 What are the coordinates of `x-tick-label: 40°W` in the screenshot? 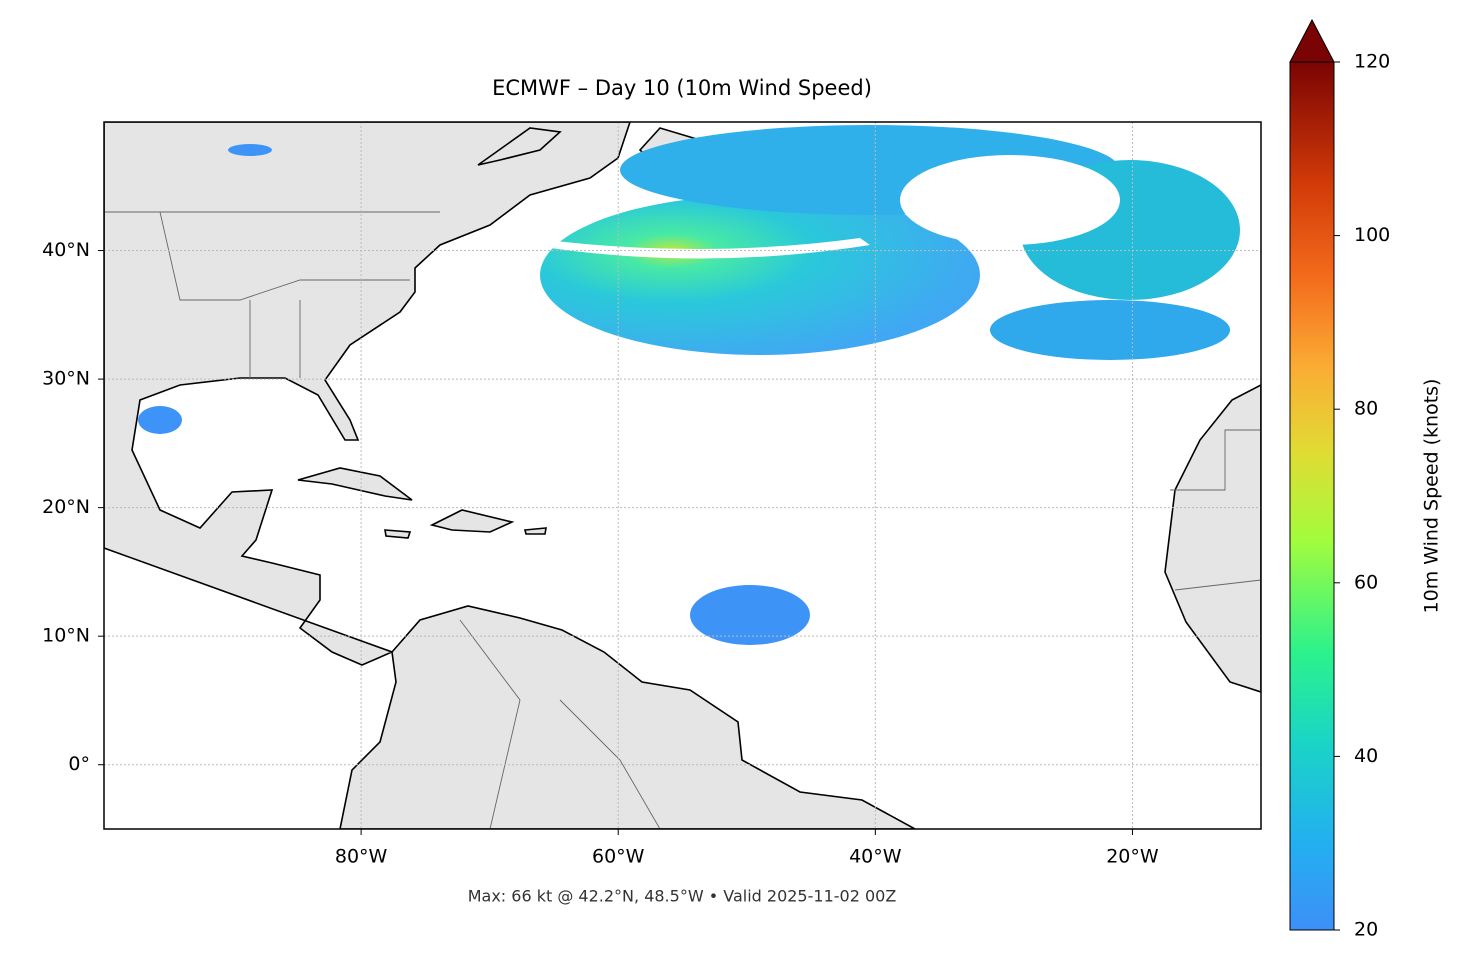 It's located at (875, 857).